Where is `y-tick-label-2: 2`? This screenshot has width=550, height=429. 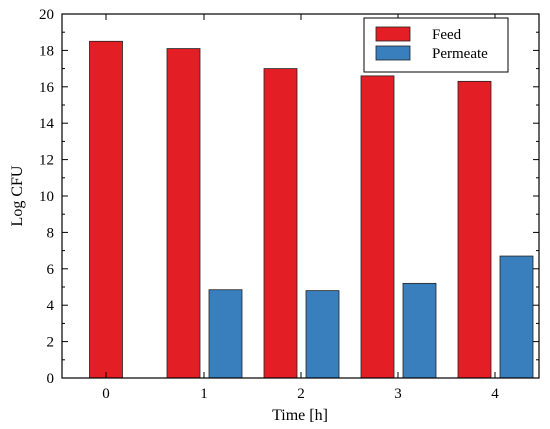 y-tick-label-2: 2 is located at coordinates (51, 343).